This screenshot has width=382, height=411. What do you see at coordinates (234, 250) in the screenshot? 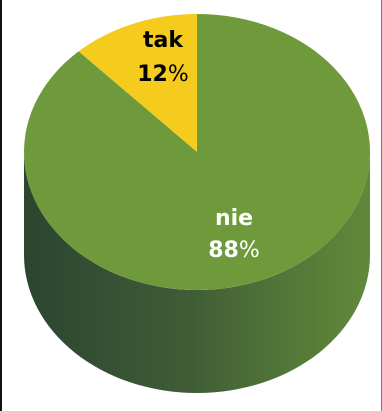
I see `slice-value-nie: 88%` at bounding box center [234, 250].